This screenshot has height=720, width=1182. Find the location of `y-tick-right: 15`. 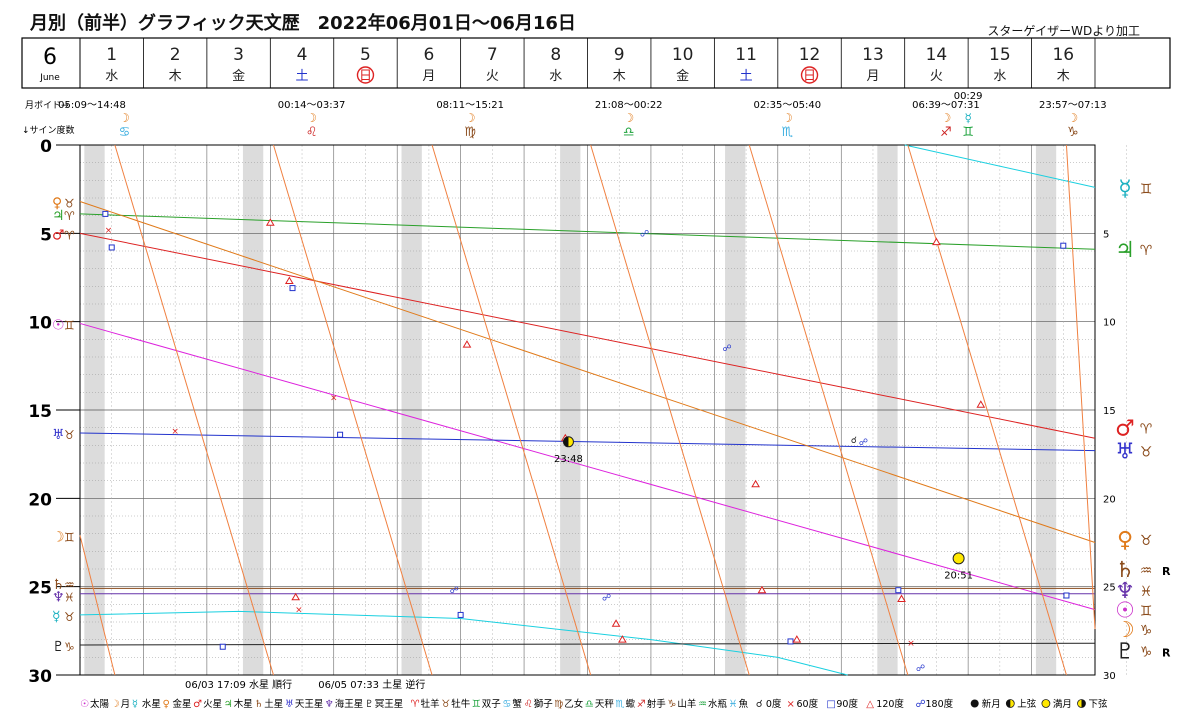

y-tick-right: 15 is located at coordinates (1109, 411).